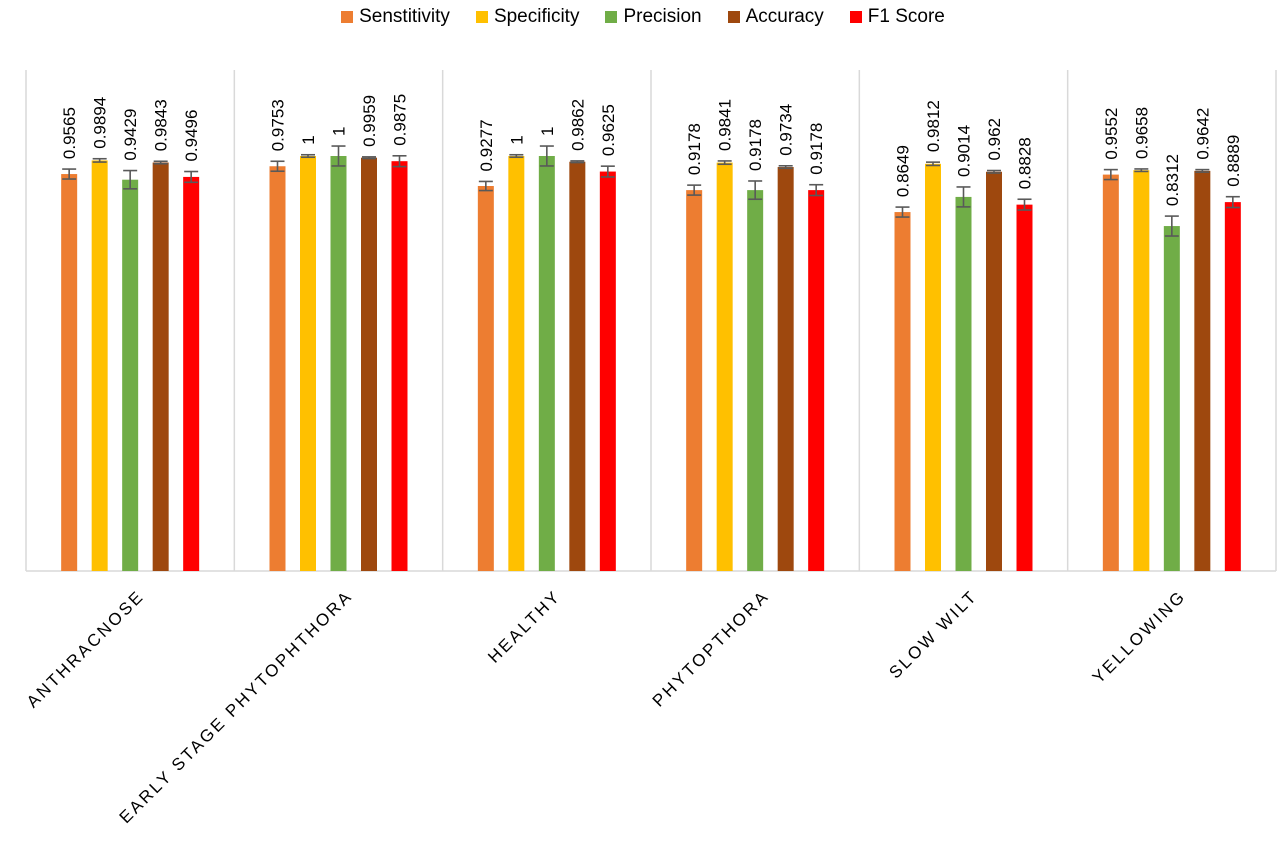 The image size is (1286, 851). Describe the element at coordinates (733, 17) in the screenshot. I see `legend-swatch-accuracy` at that location.